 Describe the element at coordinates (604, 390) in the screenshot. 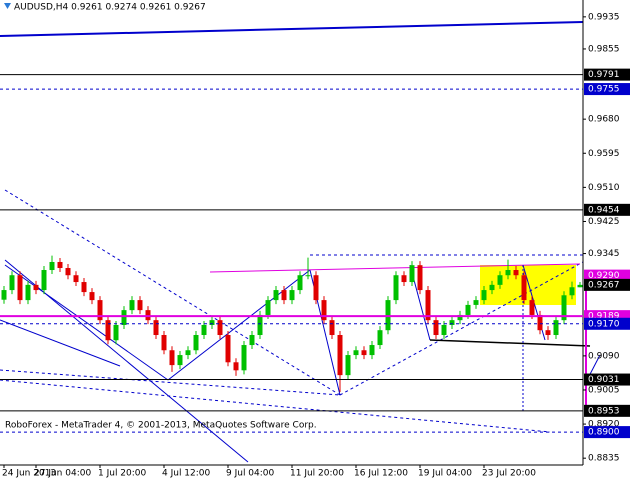

I see `y-tick-label: 0.9005` at that location.